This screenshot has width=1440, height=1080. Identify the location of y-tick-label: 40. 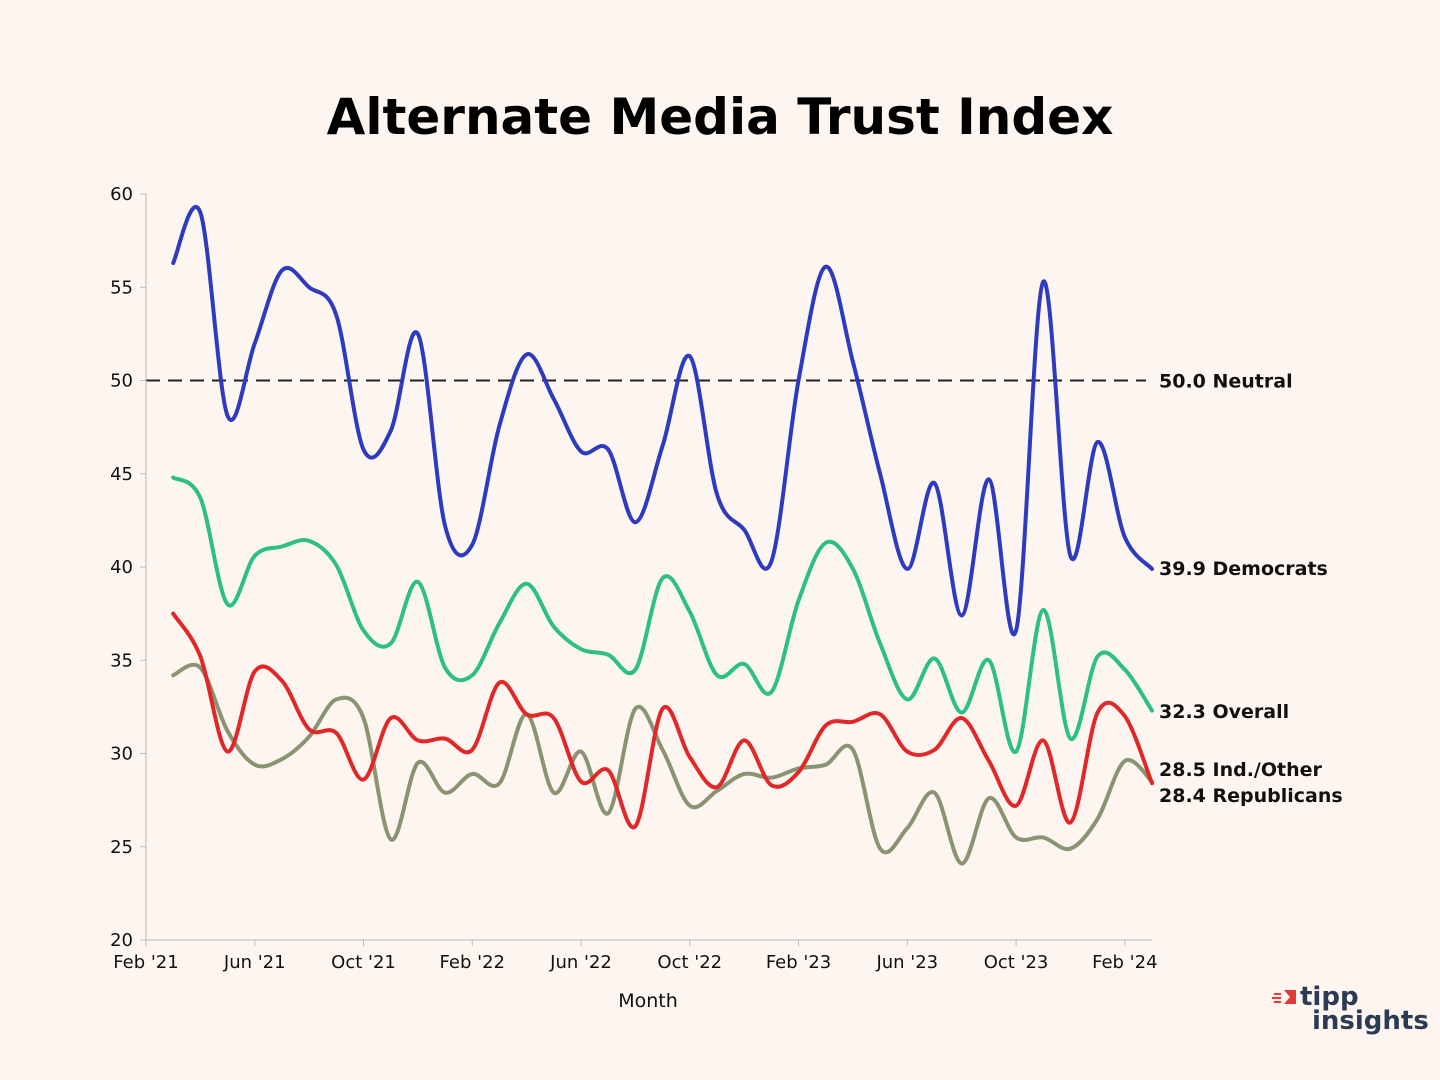
(121, 567).